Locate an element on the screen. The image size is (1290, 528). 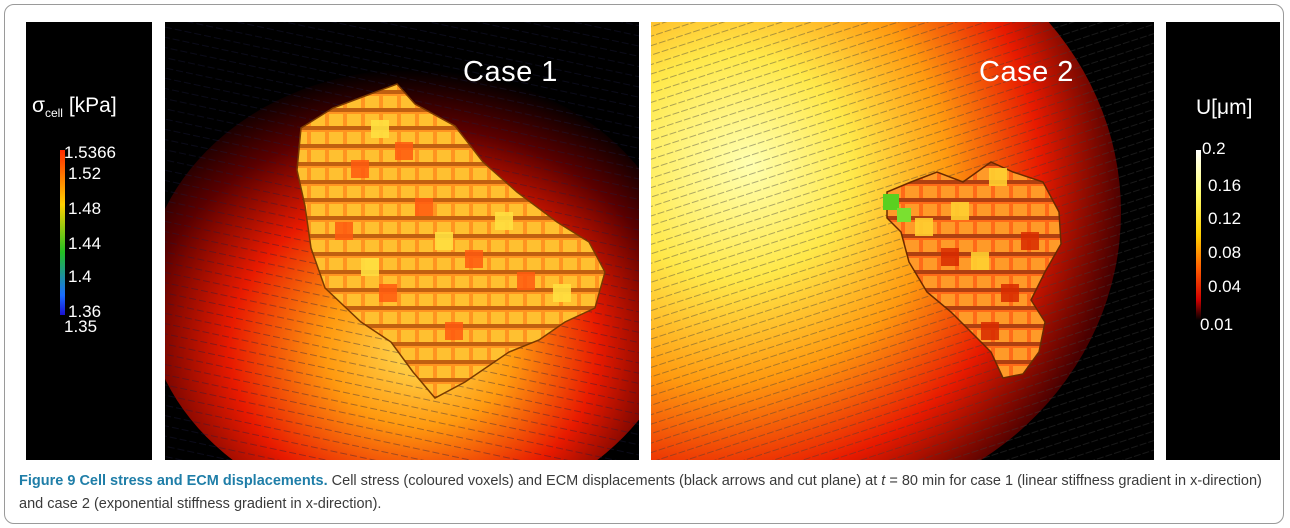
stress-colorbar-title: σcell [kPa] is located at coordinates (74, 107).